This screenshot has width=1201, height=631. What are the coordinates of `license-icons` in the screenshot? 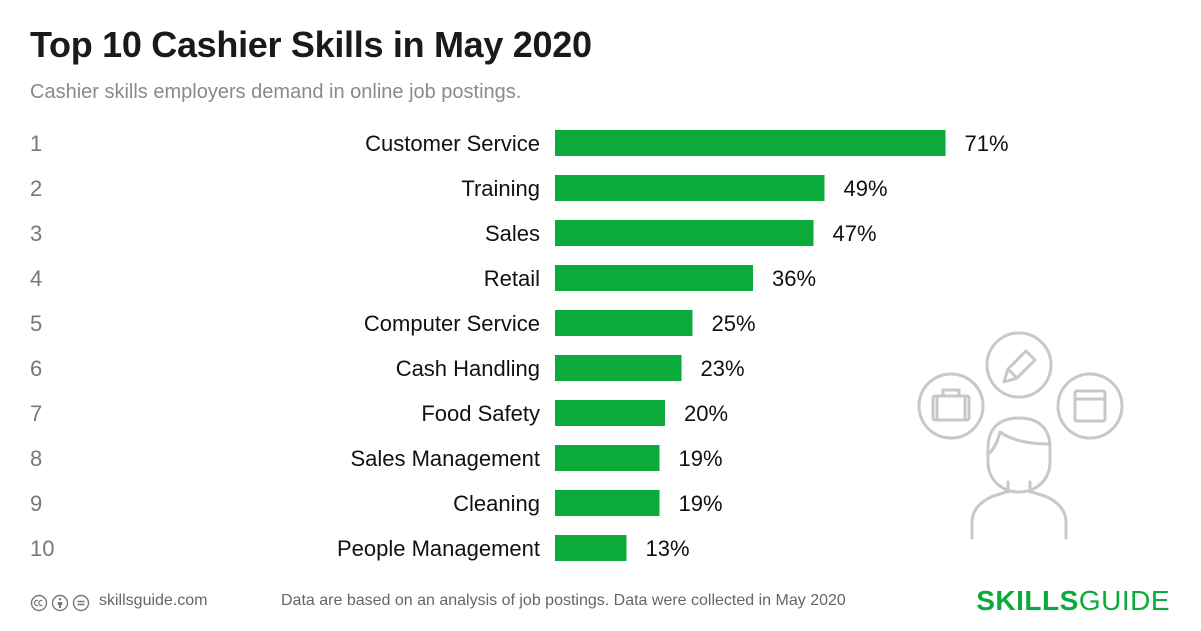 It's located at (61, 605).